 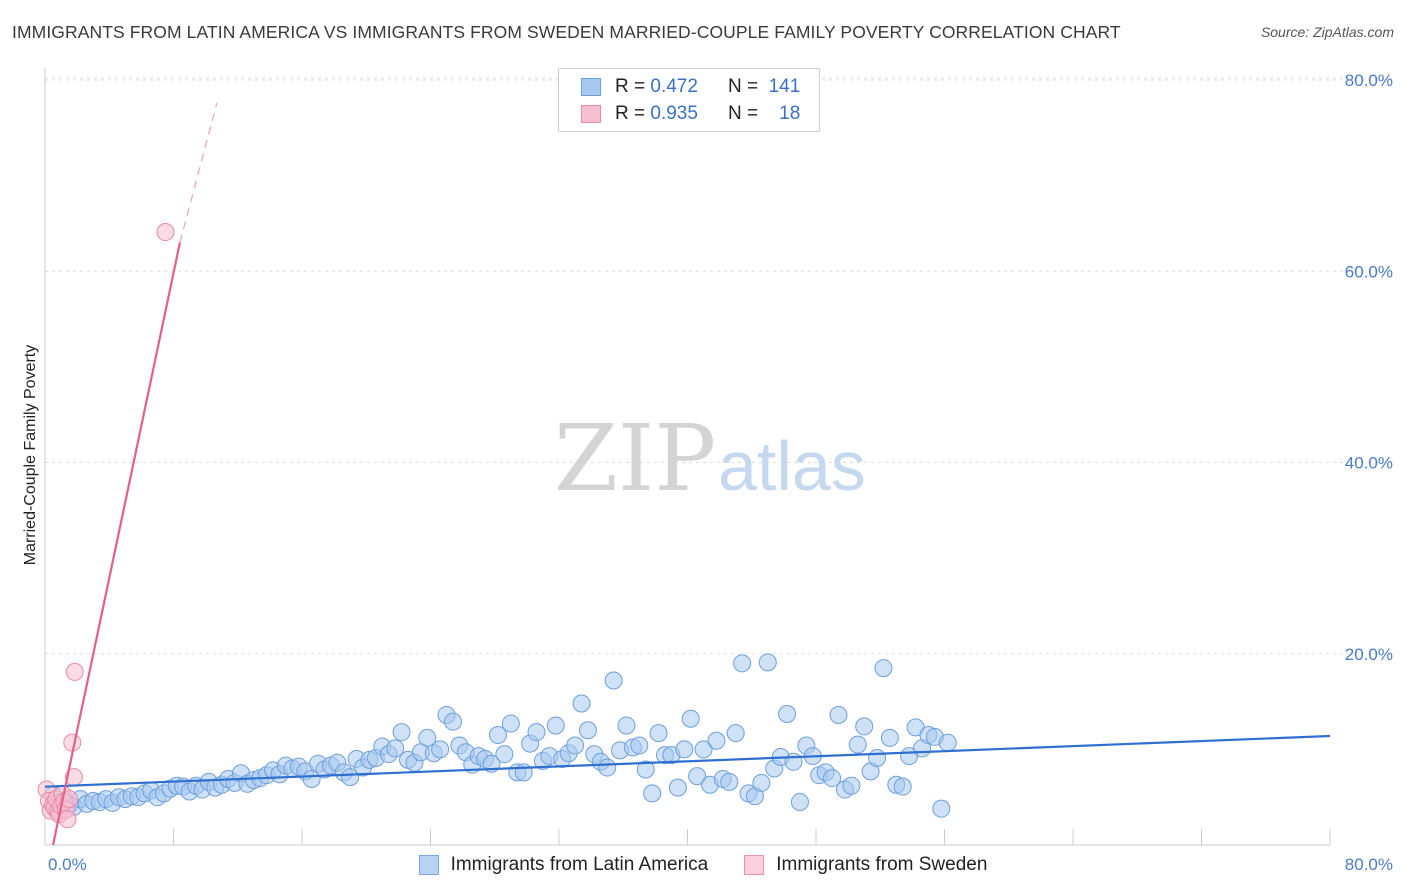 I want to click on stats-row-sweden: R = 0.935 N = 18, so click(x=690, y=114).